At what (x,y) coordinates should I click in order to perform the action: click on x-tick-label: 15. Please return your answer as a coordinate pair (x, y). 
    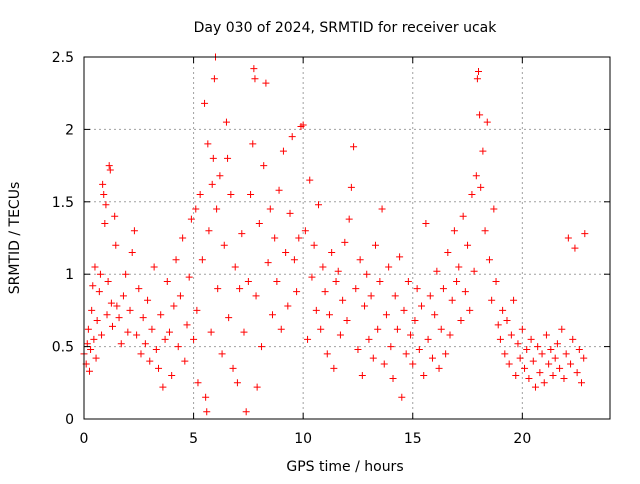
    Looking at the image, I should click on (413, 439).